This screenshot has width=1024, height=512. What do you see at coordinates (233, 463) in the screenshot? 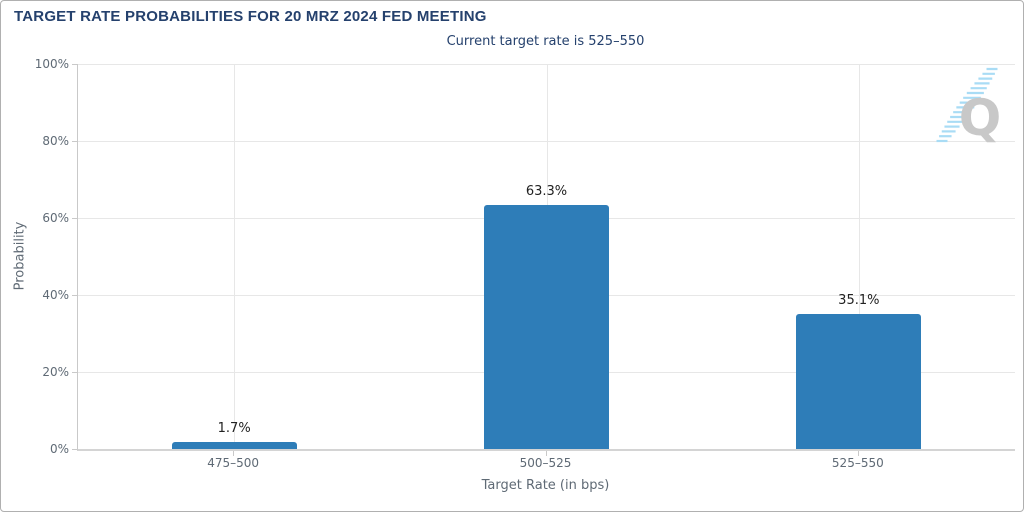
I see `x-tick-label: 475–500` at bounding box center [233, 463].